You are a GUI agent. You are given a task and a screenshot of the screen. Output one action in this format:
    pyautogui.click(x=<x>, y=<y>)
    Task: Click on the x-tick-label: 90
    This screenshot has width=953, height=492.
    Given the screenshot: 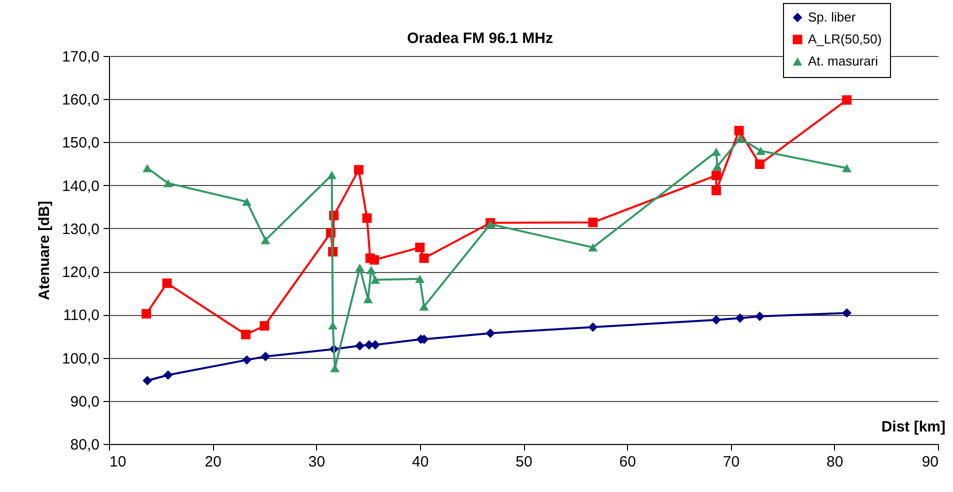 What is the action you would take?
    pyautogui.click(x=930, y=462)
    